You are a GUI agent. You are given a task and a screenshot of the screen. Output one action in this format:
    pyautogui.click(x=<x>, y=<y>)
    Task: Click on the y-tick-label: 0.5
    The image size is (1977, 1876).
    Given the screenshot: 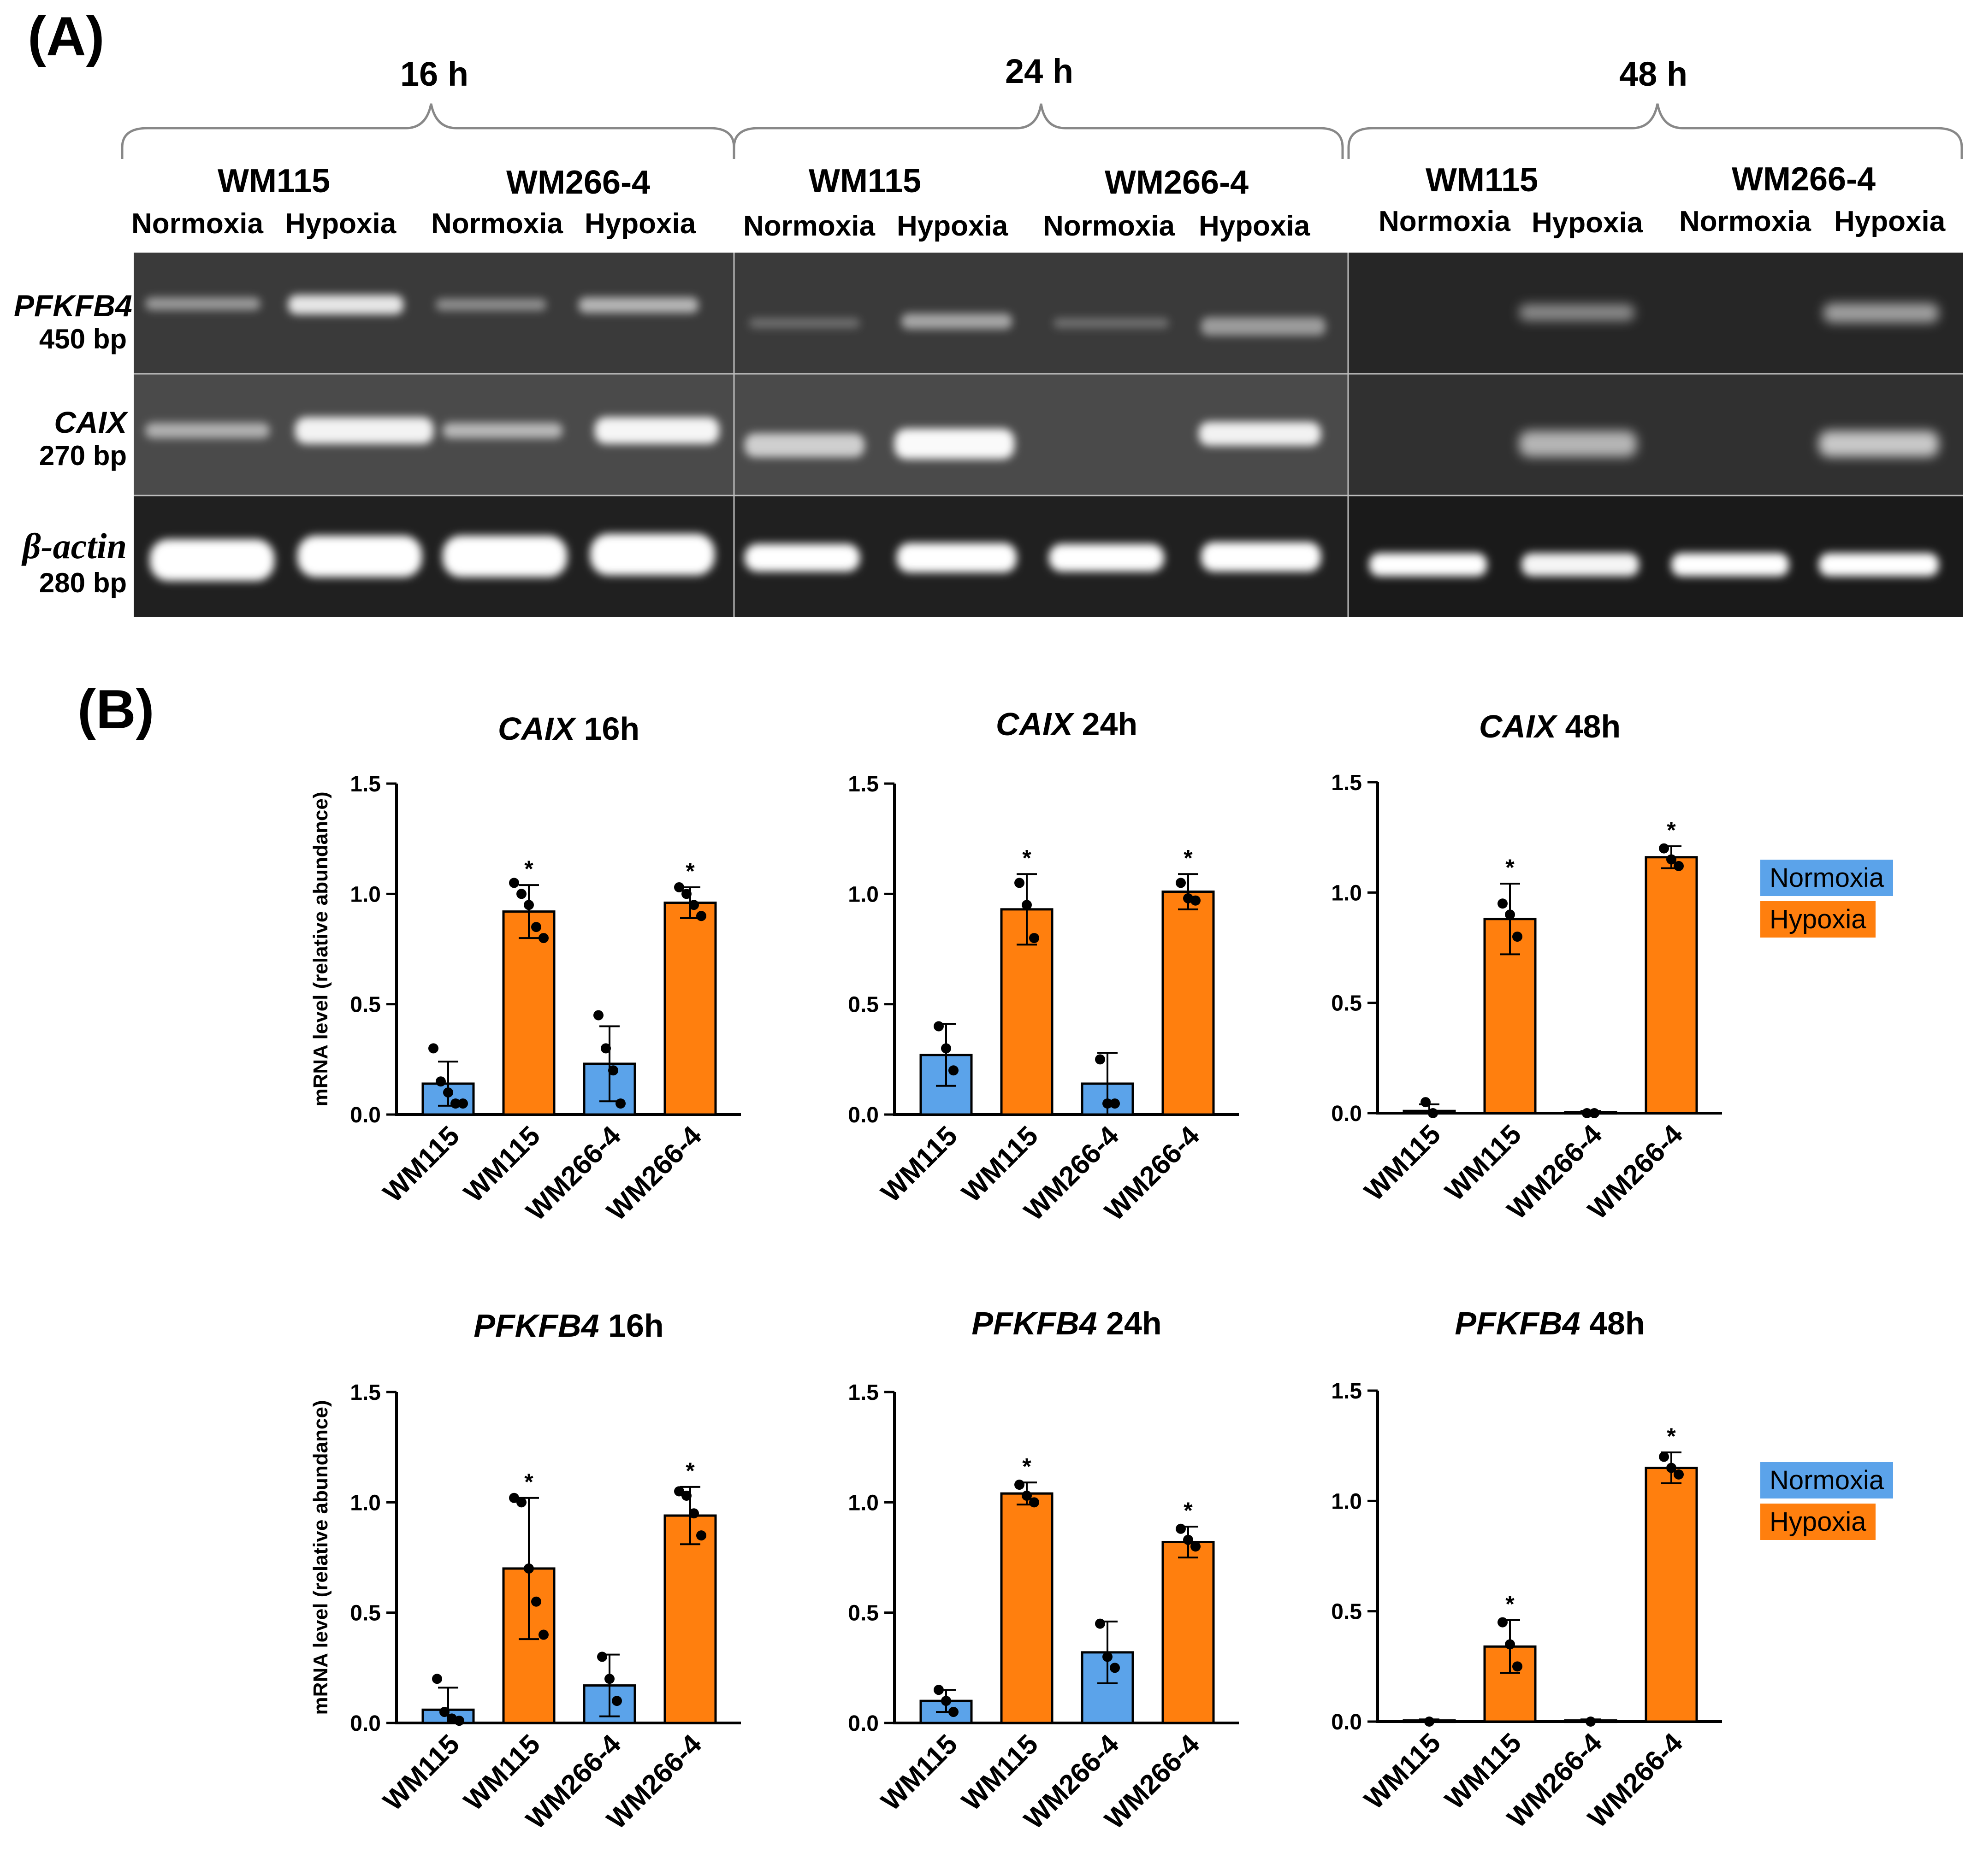 What is the action you would take?
    pyautogui.click(x=863, y=1005)
    